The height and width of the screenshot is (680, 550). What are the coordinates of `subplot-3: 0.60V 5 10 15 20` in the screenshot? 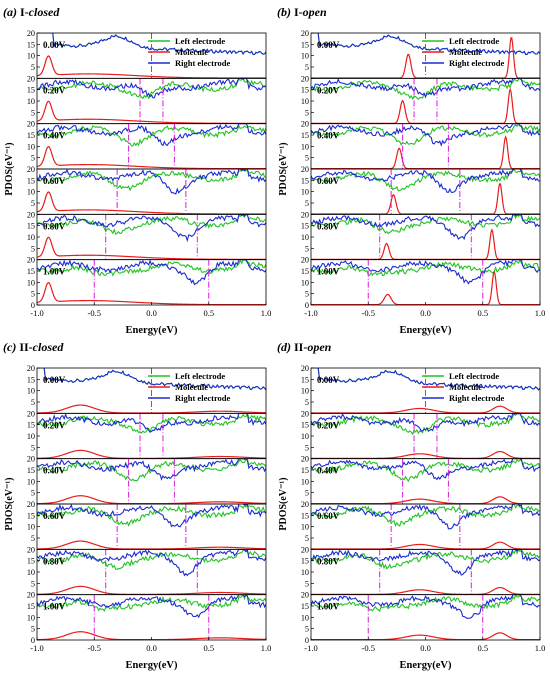 It's located at (421, 525).